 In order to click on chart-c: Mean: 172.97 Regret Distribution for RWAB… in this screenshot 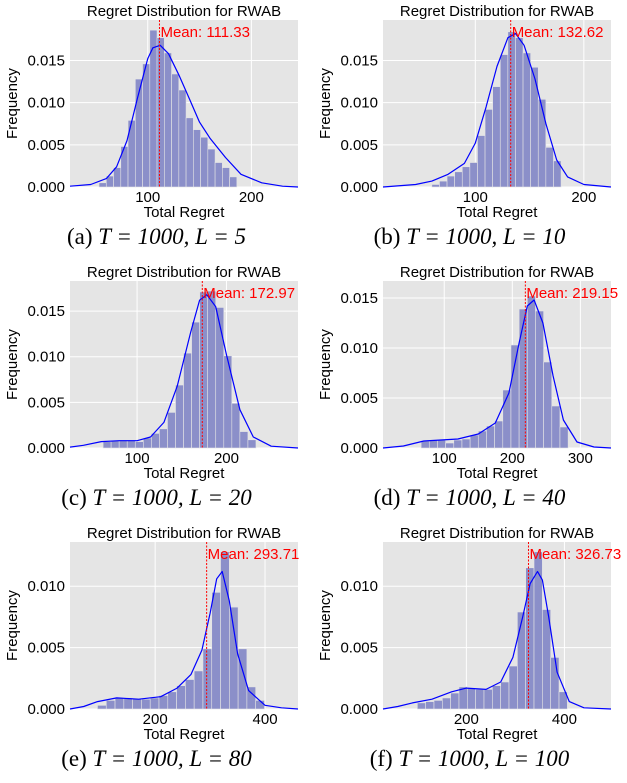, I will do `click(151, 373)`.